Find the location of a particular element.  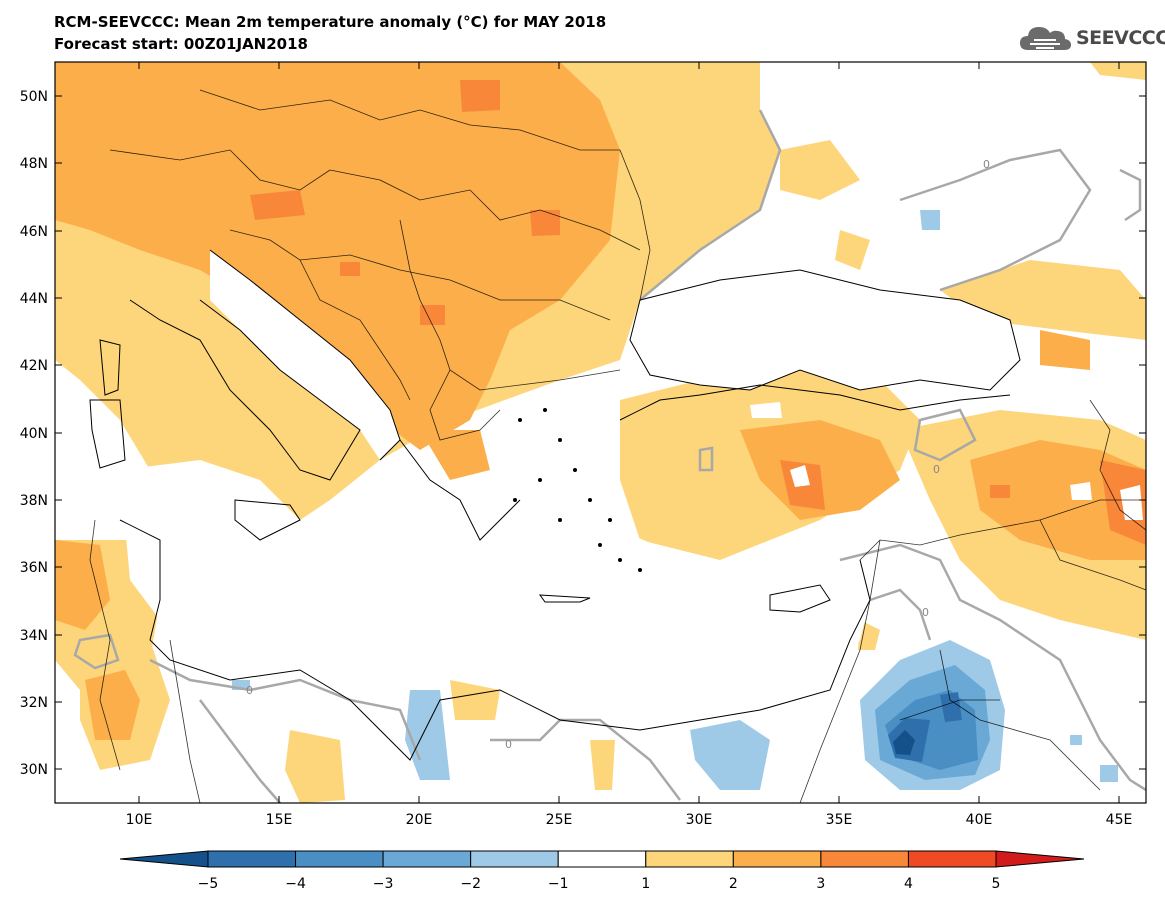

lat-tick-label: 42N is located at coordinates (34, 366).